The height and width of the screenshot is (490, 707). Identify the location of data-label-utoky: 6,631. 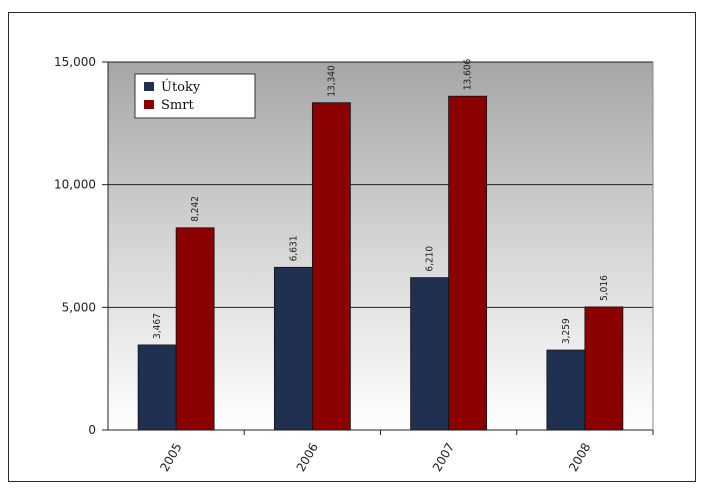
(293, 249).